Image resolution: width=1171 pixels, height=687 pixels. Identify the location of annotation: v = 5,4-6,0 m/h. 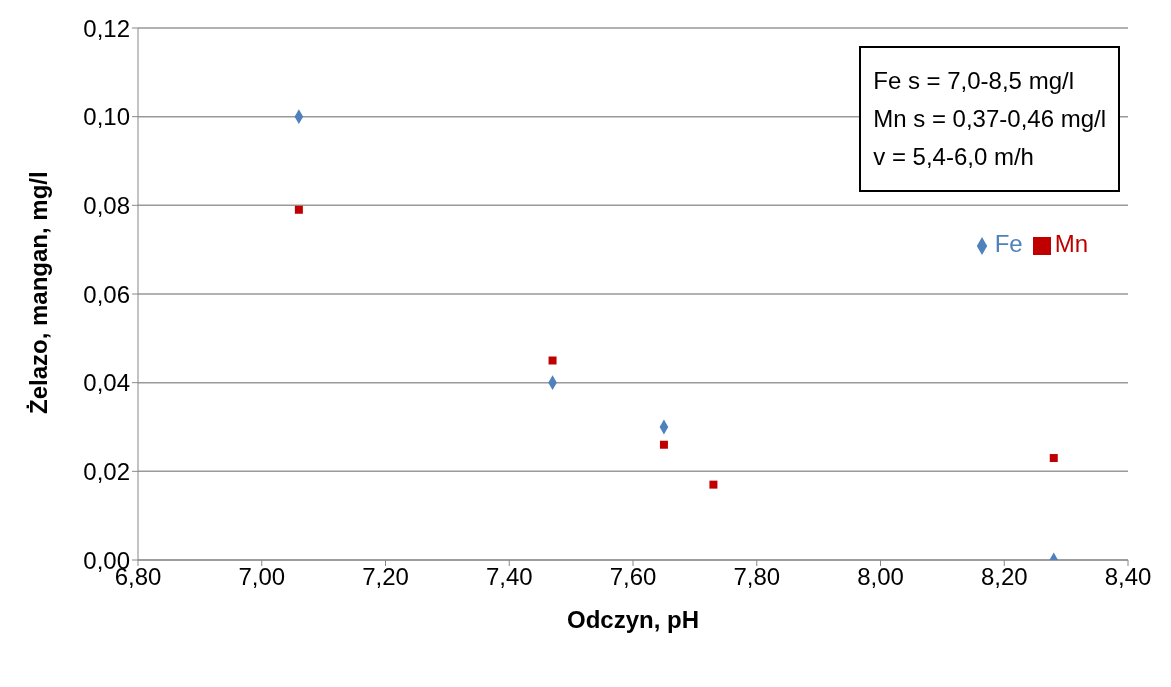
(954, 157).